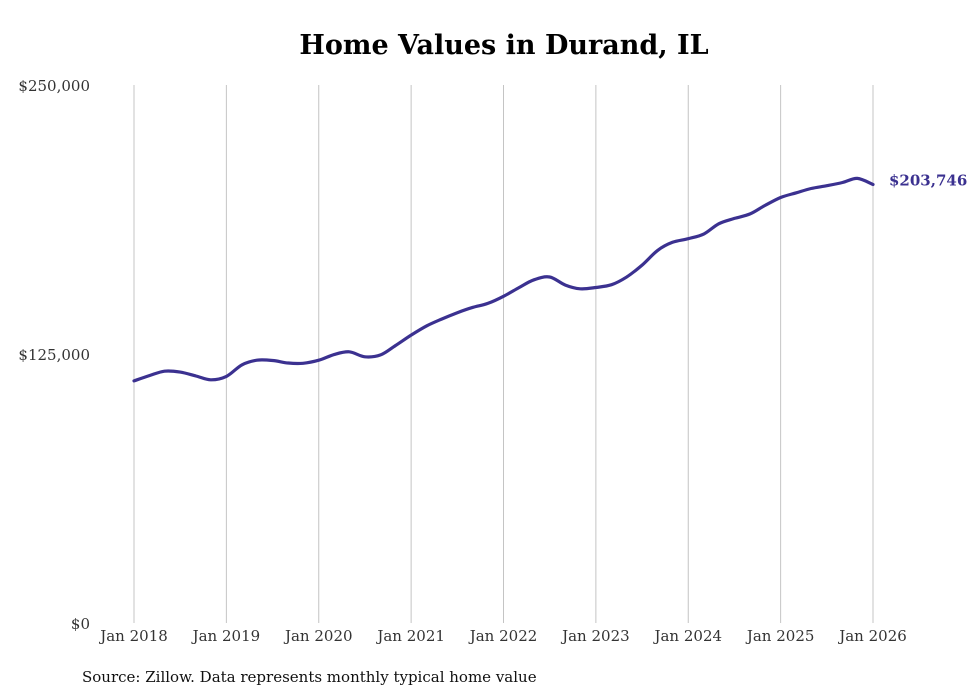 This screenshot has width=980, height=699. What do you see at coordinates (780, 636) in the screenshot?
I see `x-tick-label: Jan 2025` at bounding box center [780, 636].